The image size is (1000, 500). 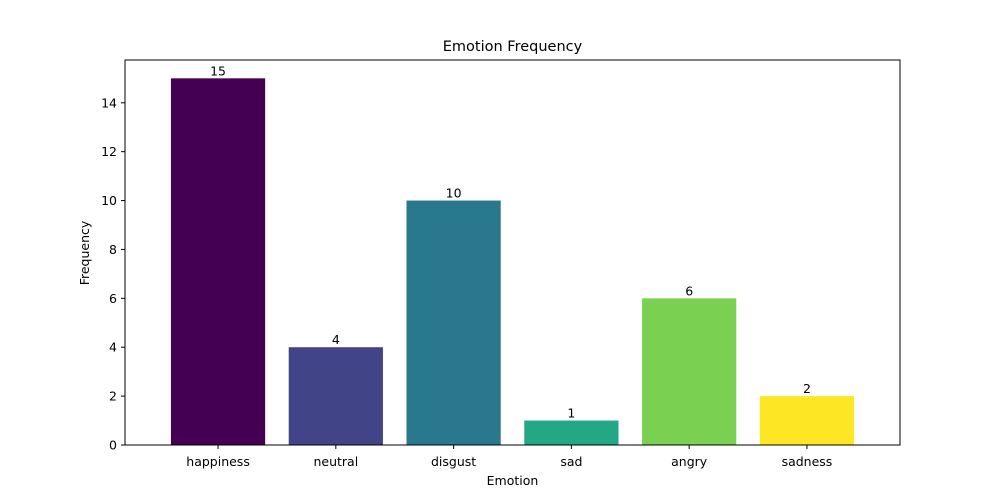 What do you see at coordinates (113, 298) in the screenshot?
I see `y-tick-label-6: 6` at bounding box center [113, 298].